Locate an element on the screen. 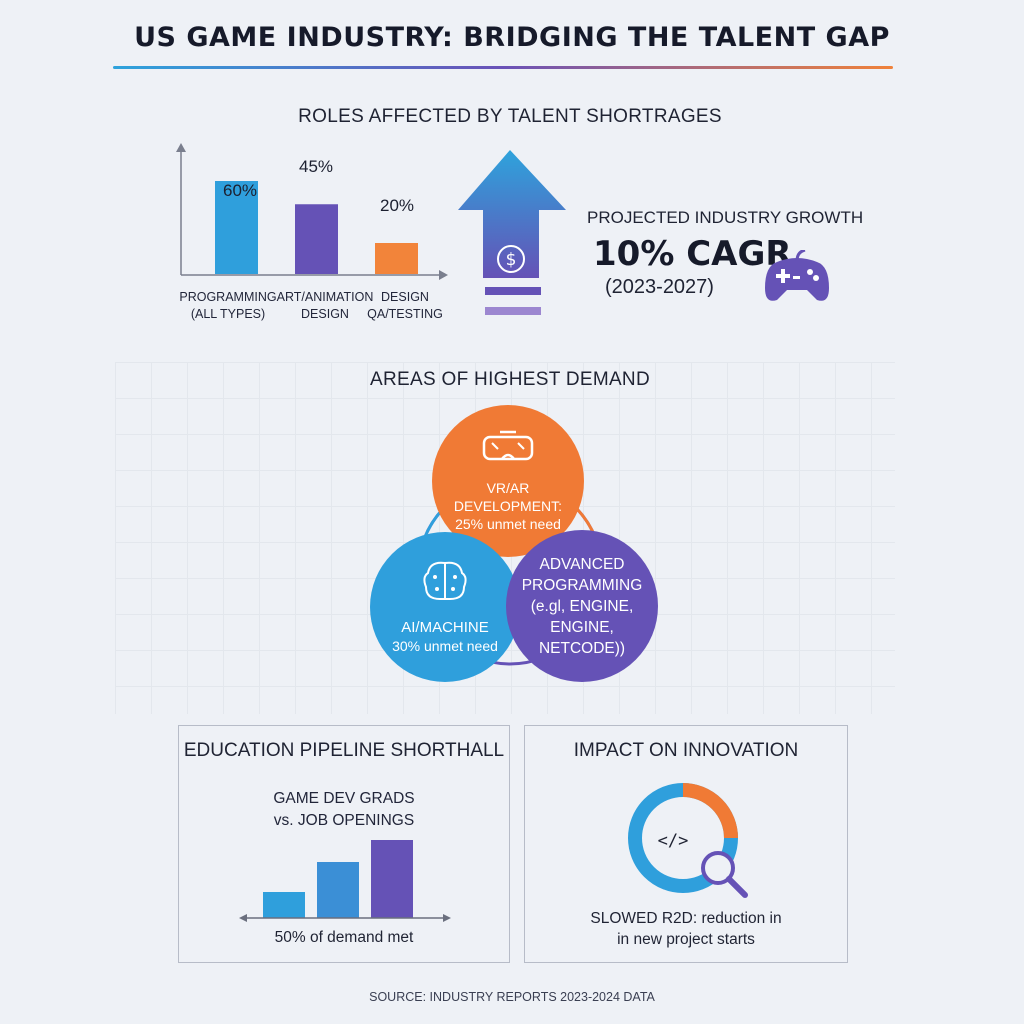 Image resolution: width=1024 pixels, height=1024 pixels. grads-bar is located at coordinates (284, 905).